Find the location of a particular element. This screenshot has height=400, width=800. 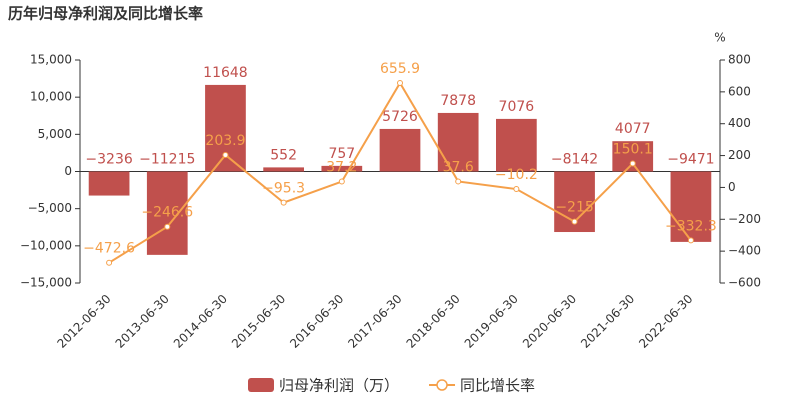

bar-label: 552 is located at coordinates (283, 155).